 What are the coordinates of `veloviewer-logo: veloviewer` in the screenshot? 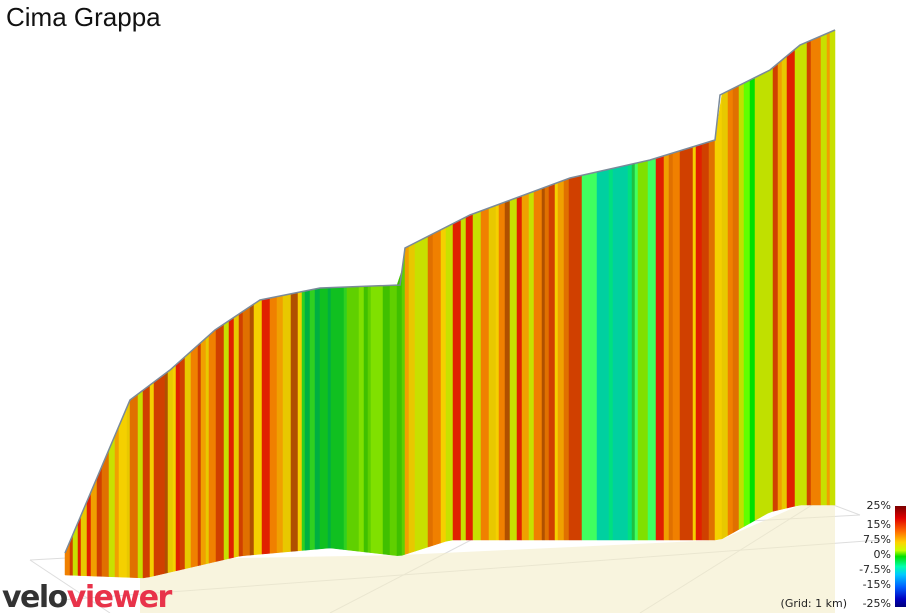 It's located at (87, 597).